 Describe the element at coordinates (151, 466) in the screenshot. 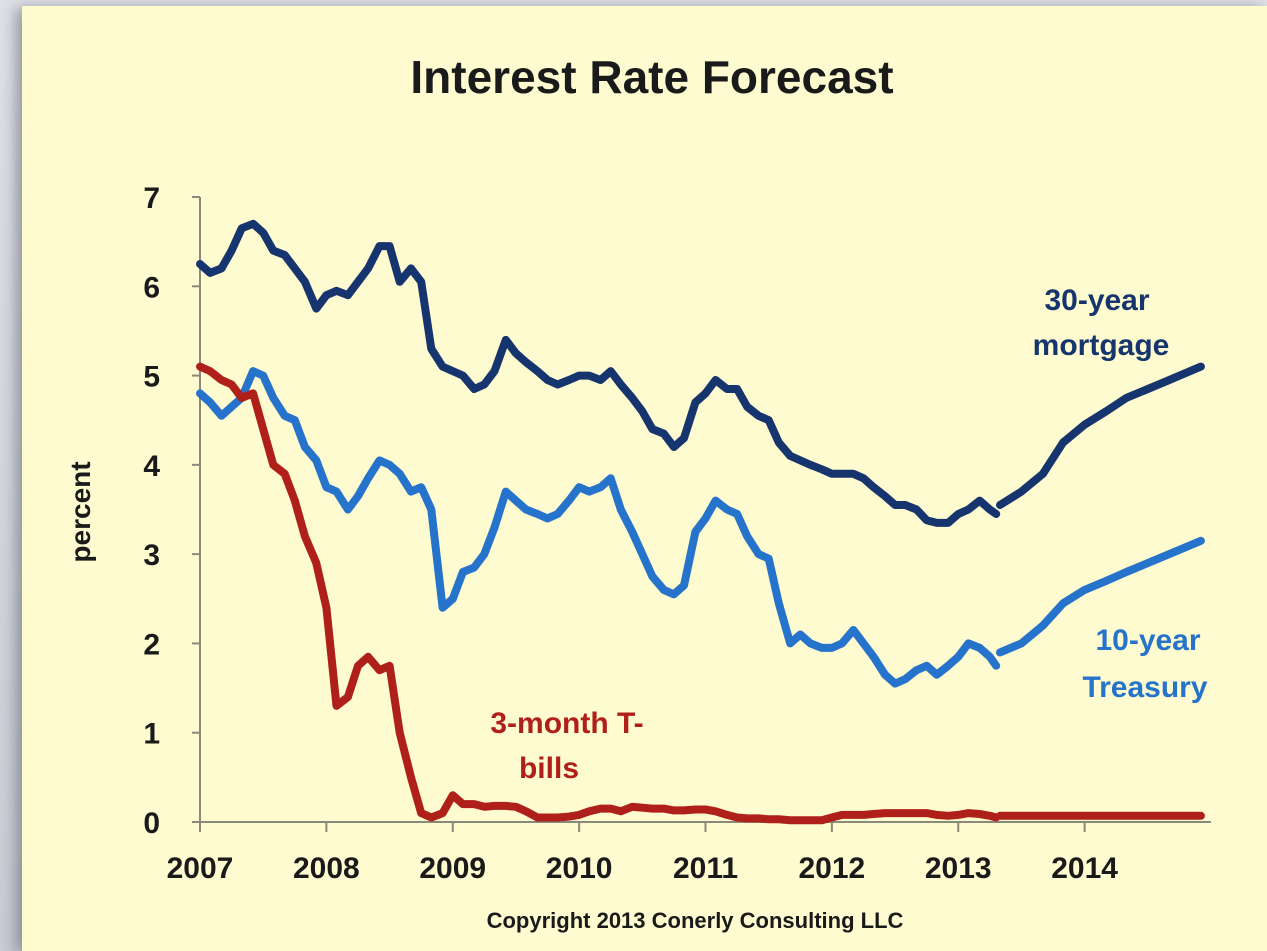

I see `y-tick-label: 4` at that location.